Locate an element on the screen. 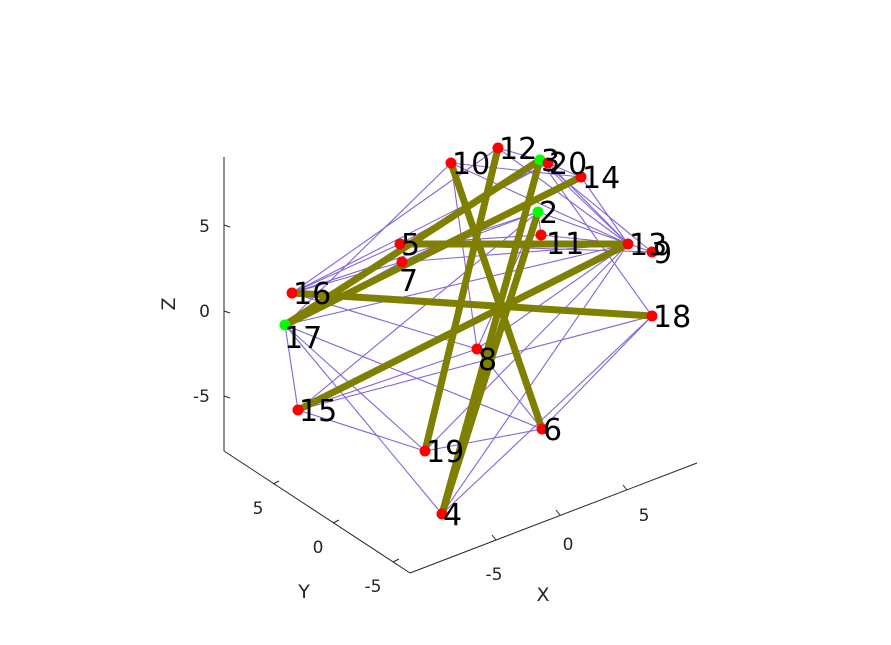 This screenshot has width=891, height=645. z-tick-label-minus5: -5 is located at coordinates (201, 397).